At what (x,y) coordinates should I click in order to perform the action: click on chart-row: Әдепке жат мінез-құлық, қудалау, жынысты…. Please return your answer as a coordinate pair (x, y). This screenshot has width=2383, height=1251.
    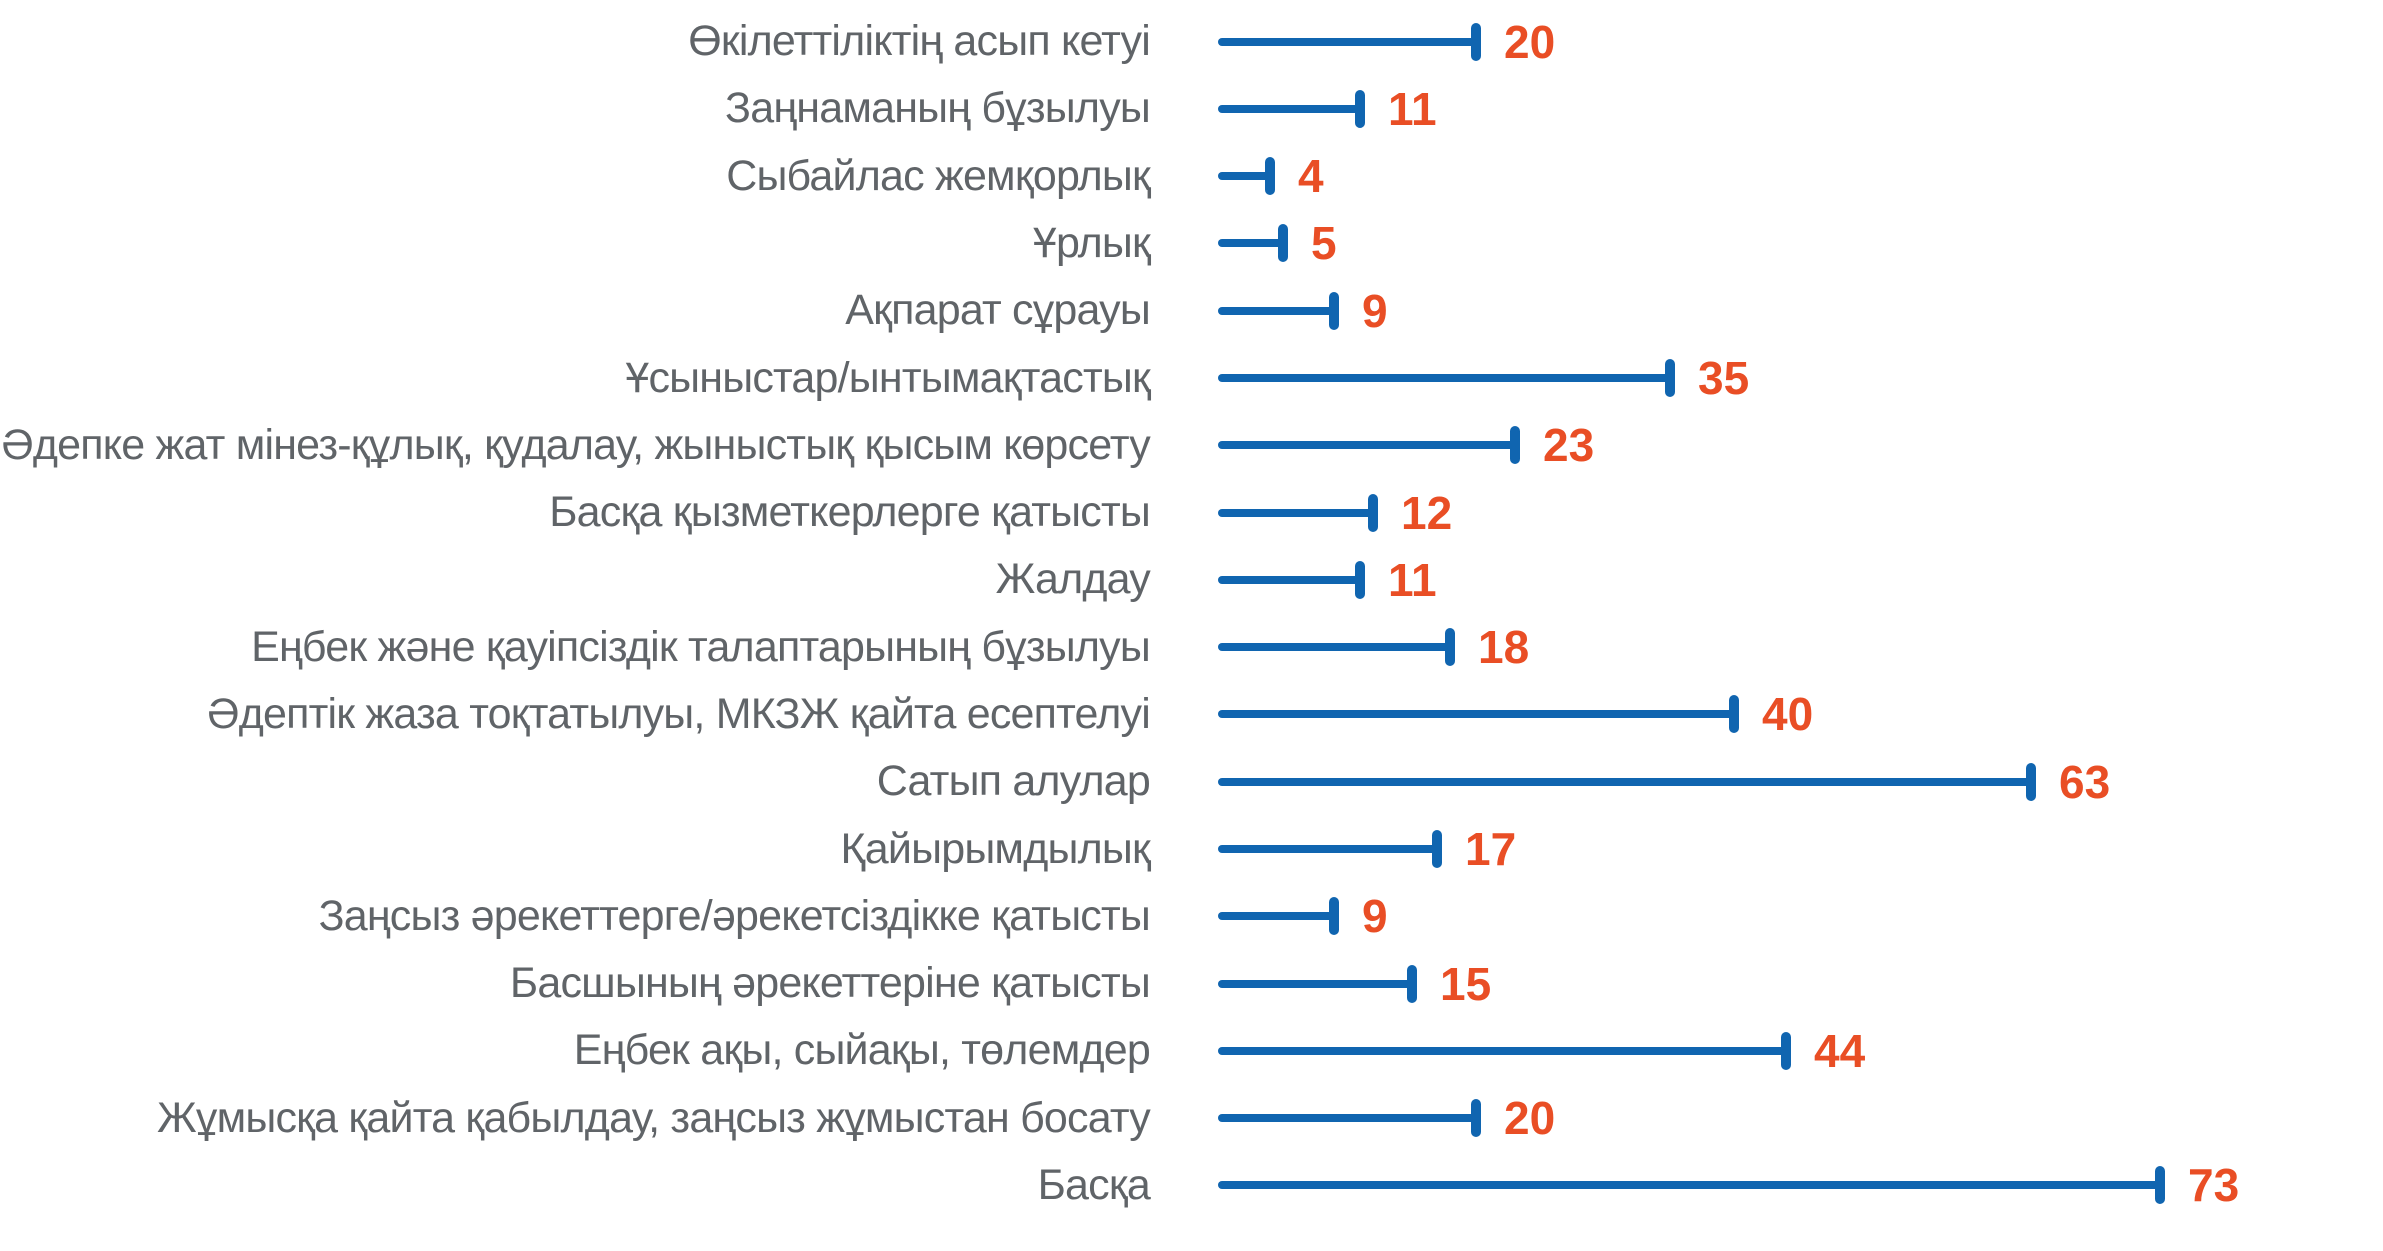
    Looking at the image, I should click on (1191, 445).